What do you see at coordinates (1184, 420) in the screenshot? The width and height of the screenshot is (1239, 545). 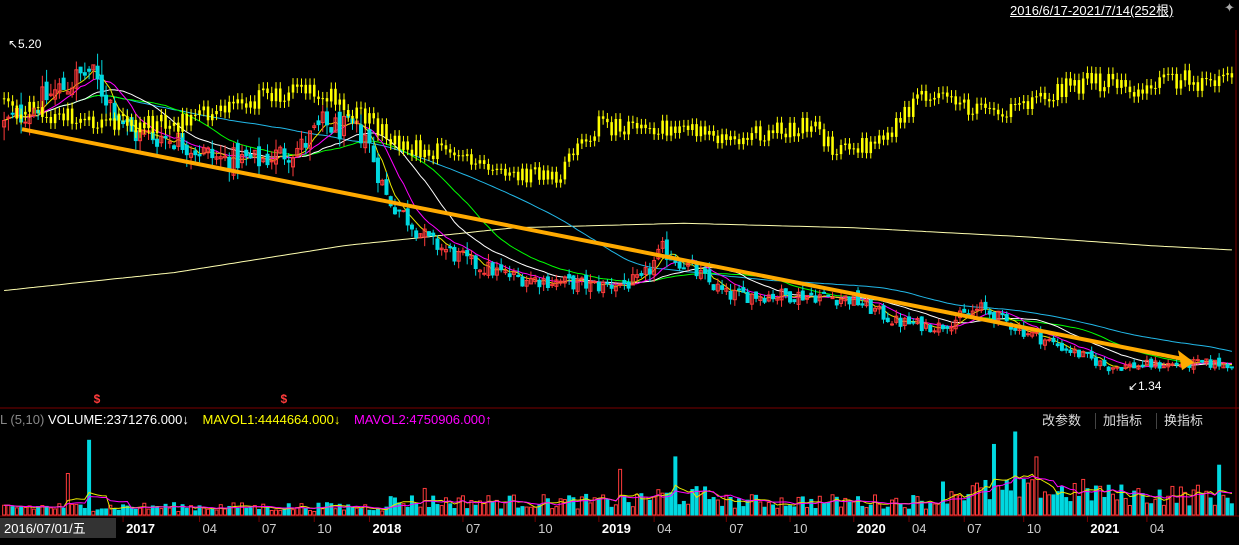 I see `switch-indicator-button: 换指标` at bounding box center [1184, 420].